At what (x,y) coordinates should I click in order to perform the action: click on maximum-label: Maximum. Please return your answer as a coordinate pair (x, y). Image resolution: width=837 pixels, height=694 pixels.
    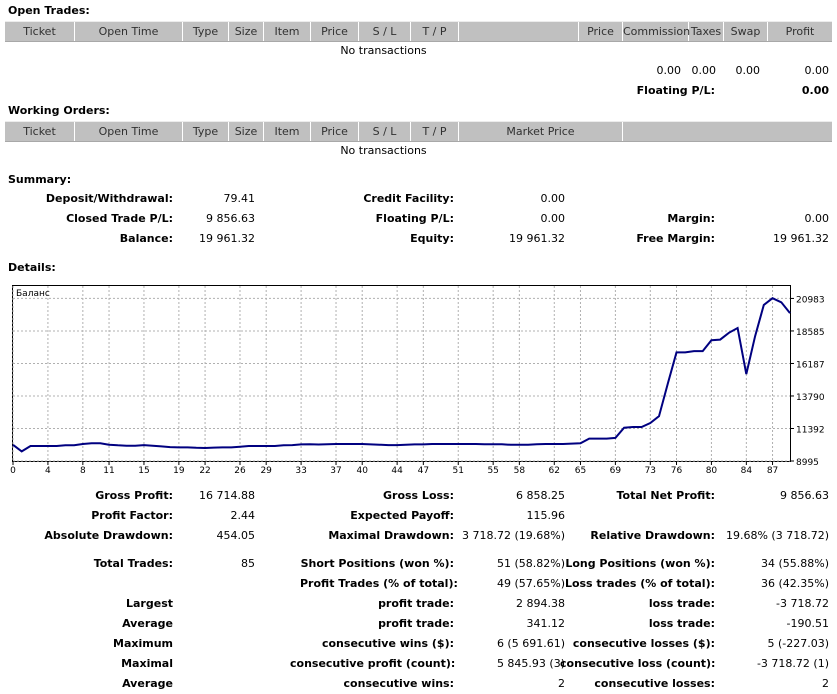
    Looking at the image, I should click on (143, 643).